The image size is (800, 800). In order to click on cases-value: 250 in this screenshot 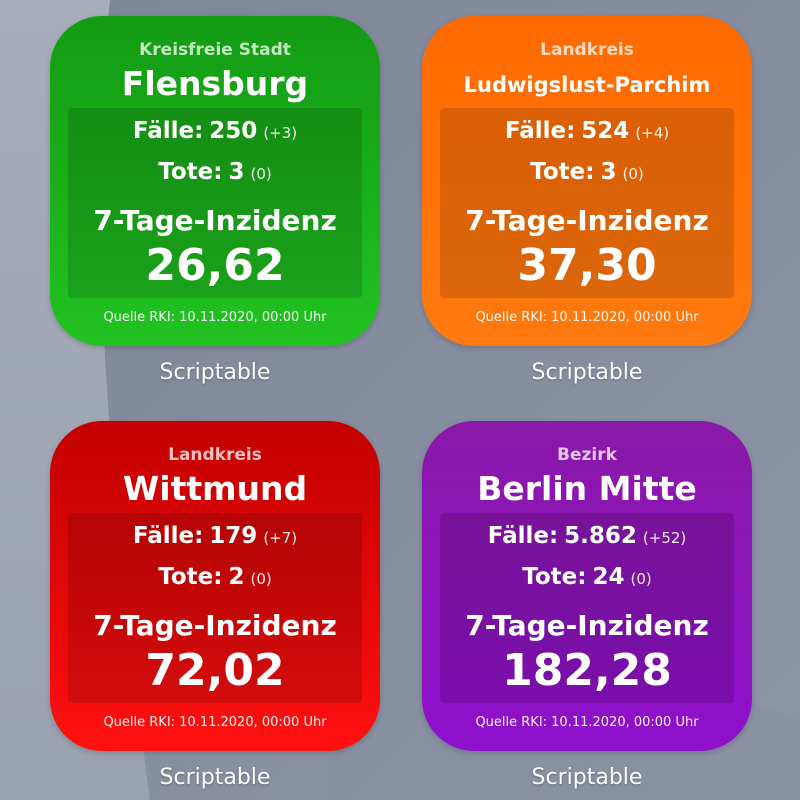, I will do `click(233, 131)`.